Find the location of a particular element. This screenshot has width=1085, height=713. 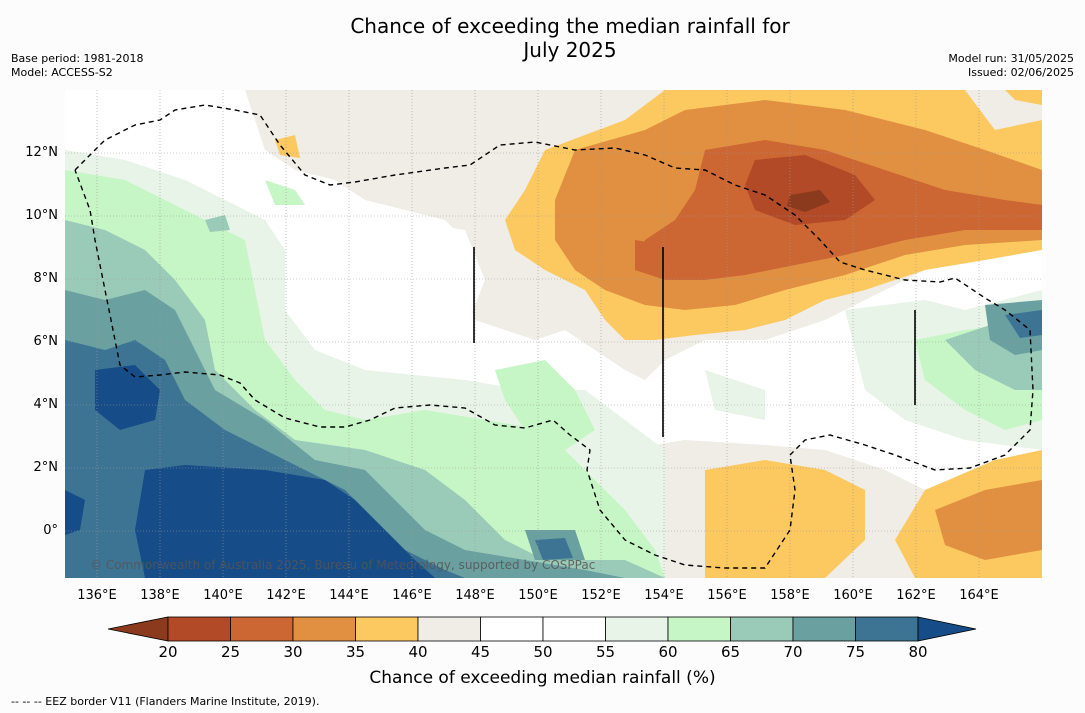

colorbar-tick-20: 20 is located at coordinates (168, 652).